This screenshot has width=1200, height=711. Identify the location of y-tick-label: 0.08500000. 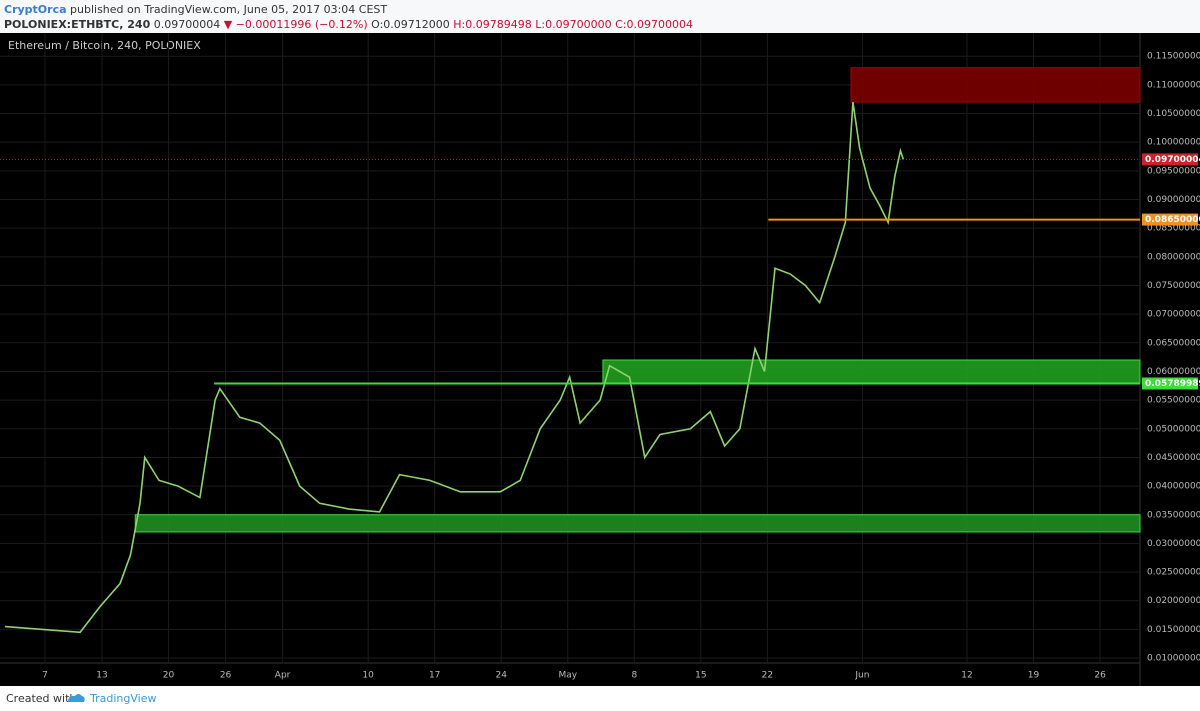
(1173, 229).